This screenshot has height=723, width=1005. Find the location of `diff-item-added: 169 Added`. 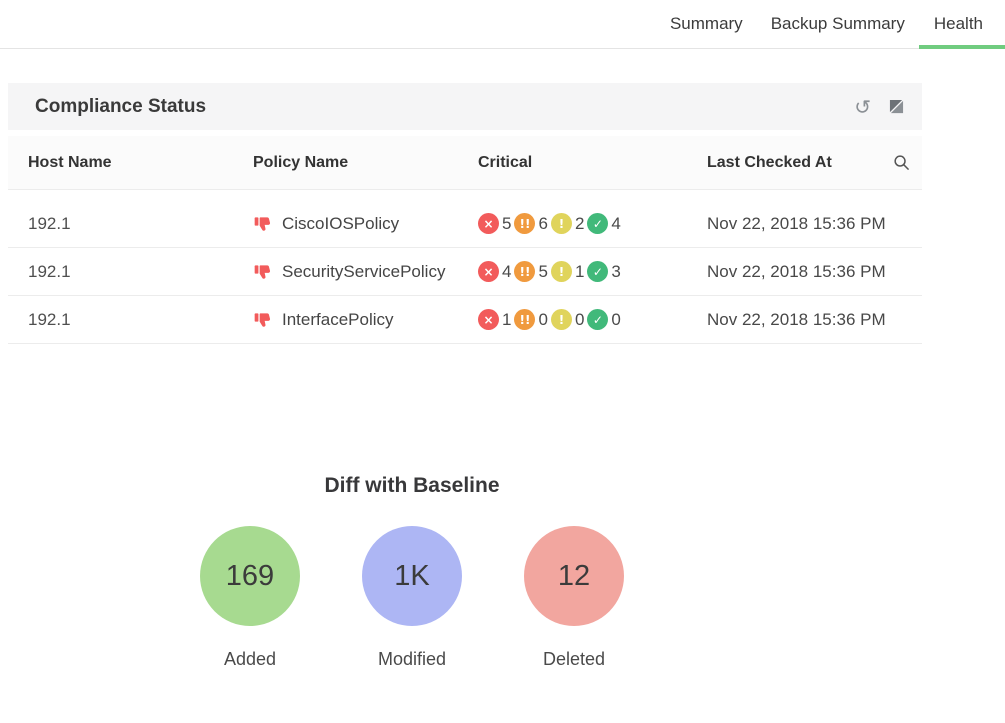

diff-item-added: 169 Added is located at coordinates (250, 598).